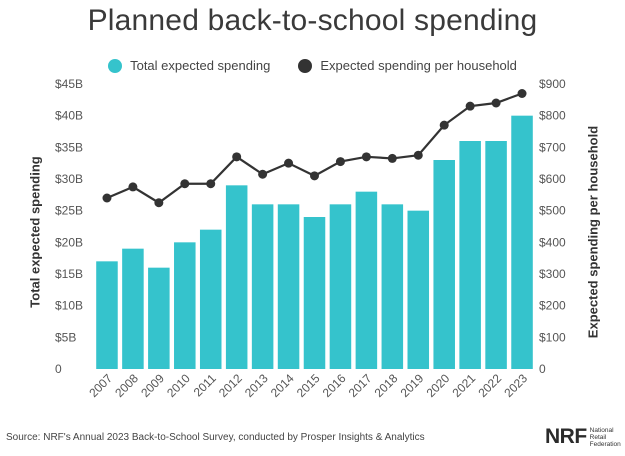 The width and height of the screenshot is (625, 456). I want to click on logo-words: National Retail Federation, so click(605, 437).